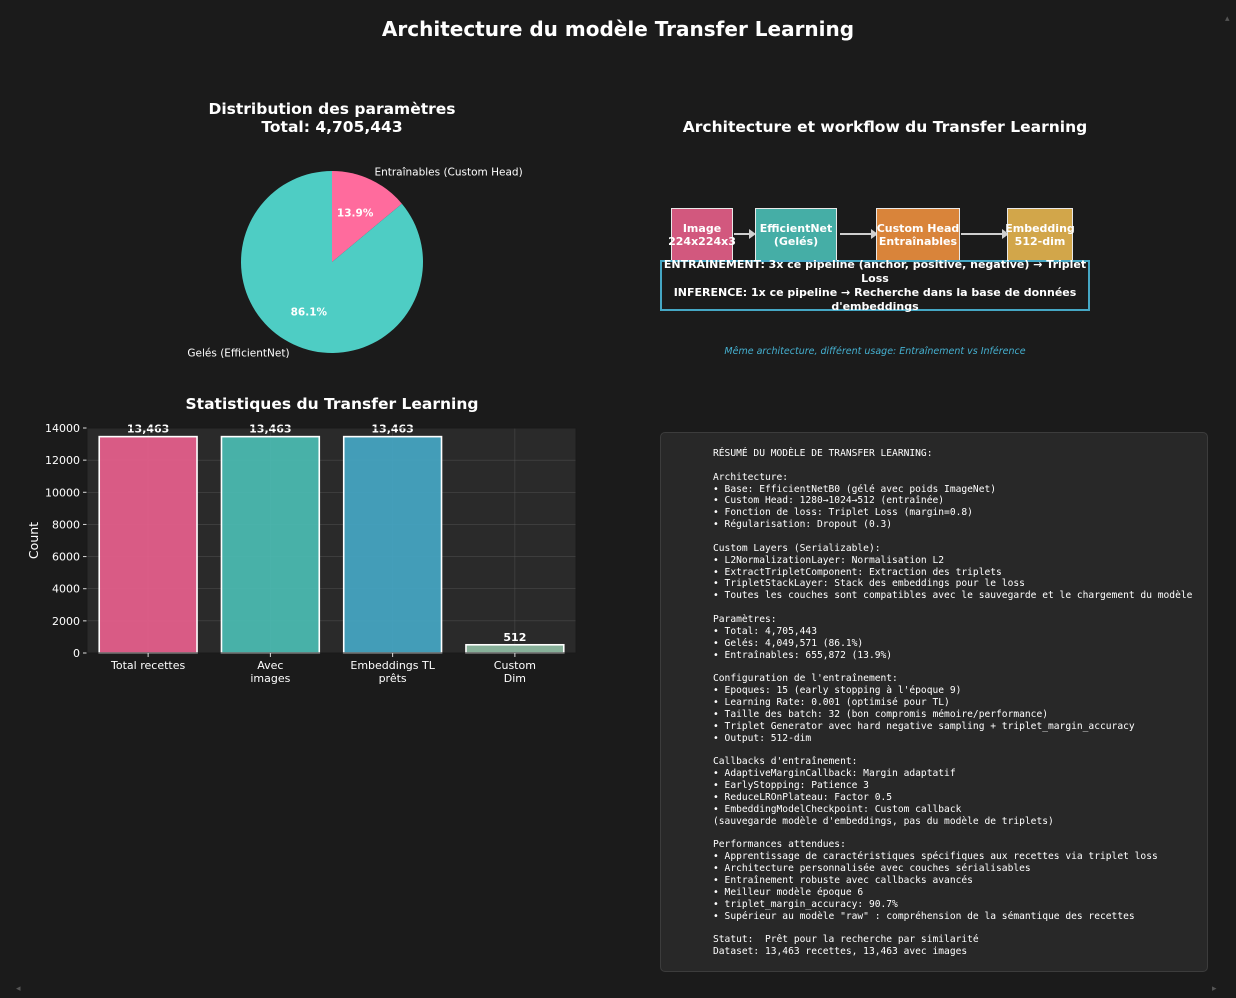  Describe the element at coordinates (66, 621) in the screenshot. I see `y-tick-label: 2000` at that location.